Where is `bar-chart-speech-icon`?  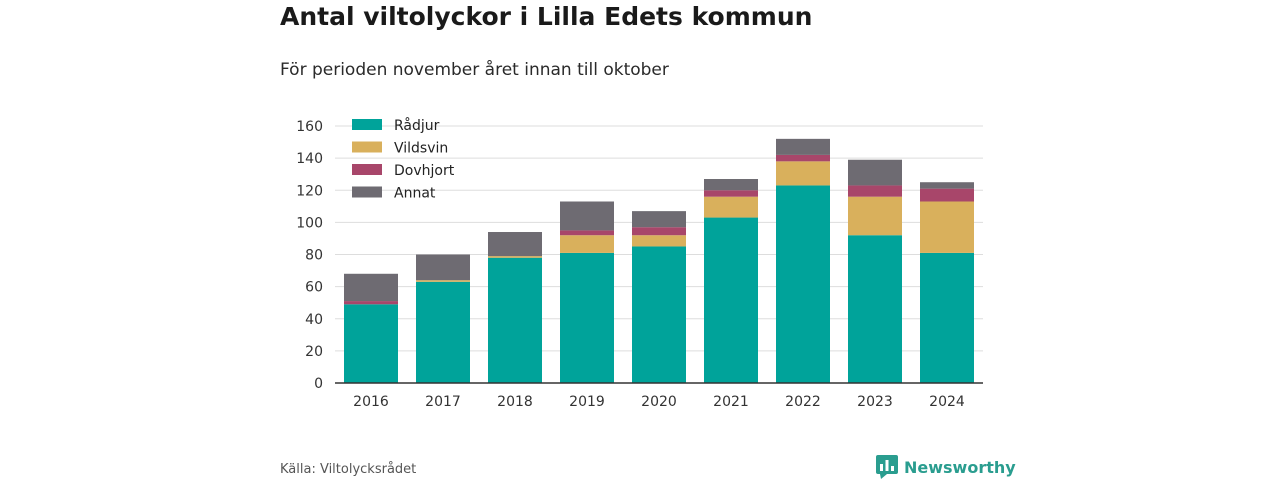
bar-chart-speech-icon is located at coordinates (887, 467).